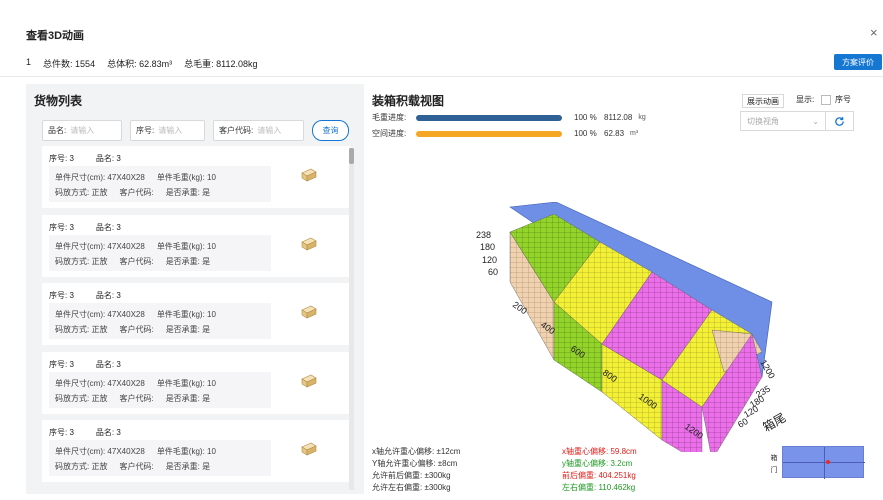 The image size is (883, 500). Describe the element at coordinates (743, 423) in the screenshot. I see `width-tick: 60` at that location.